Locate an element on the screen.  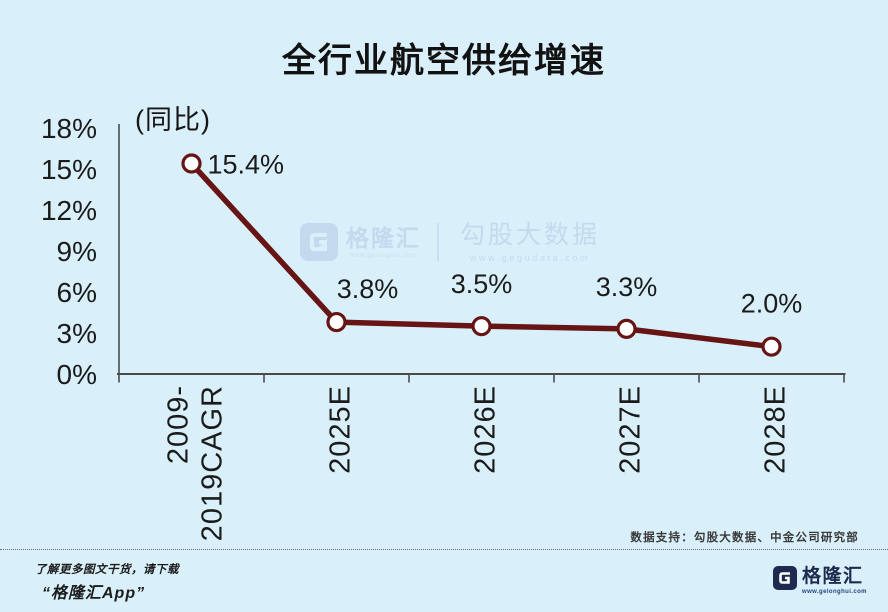
y-axis-tick-label: 15% is located at coordinates (69, 169).